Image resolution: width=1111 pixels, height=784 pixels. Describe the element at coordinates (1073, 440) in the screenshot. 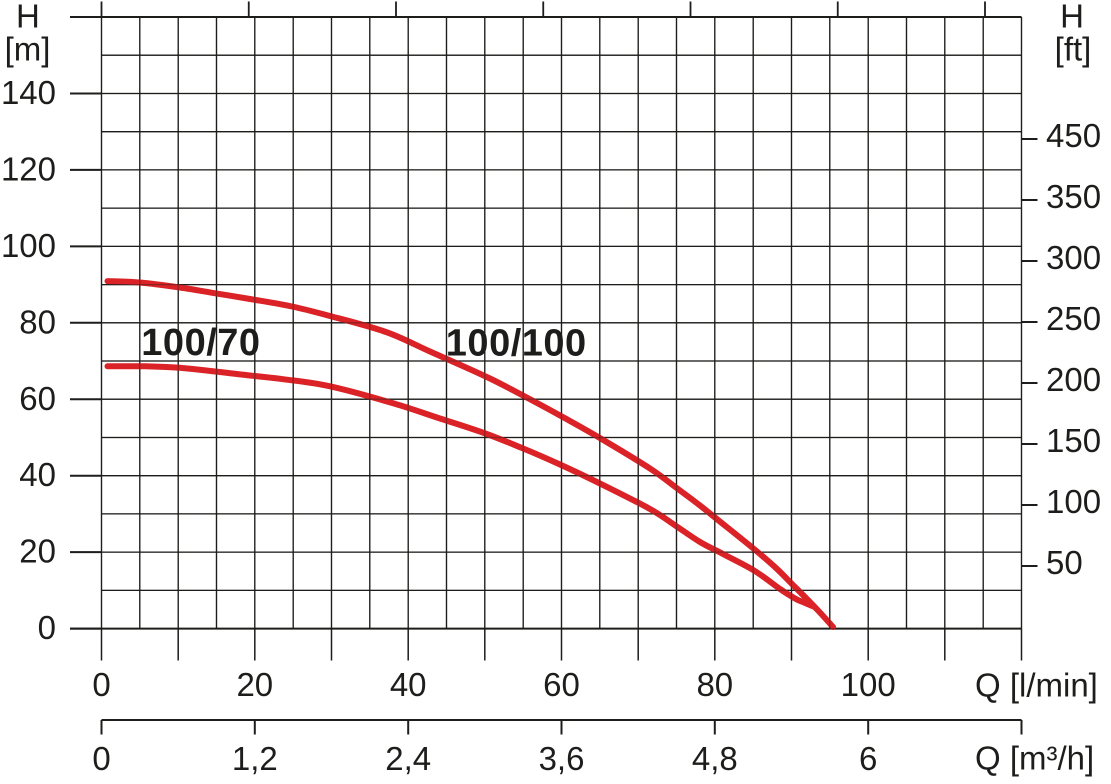

I see `svg-text: 150` at that location.